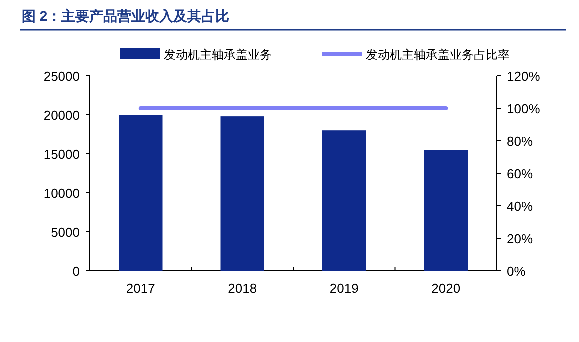 The height and width of the screenshot is (342, 579). What do you see at coordinates (62, 76) in the screenshot?
I see `y-tick-label: 25000` at bounding box center [62, 76].